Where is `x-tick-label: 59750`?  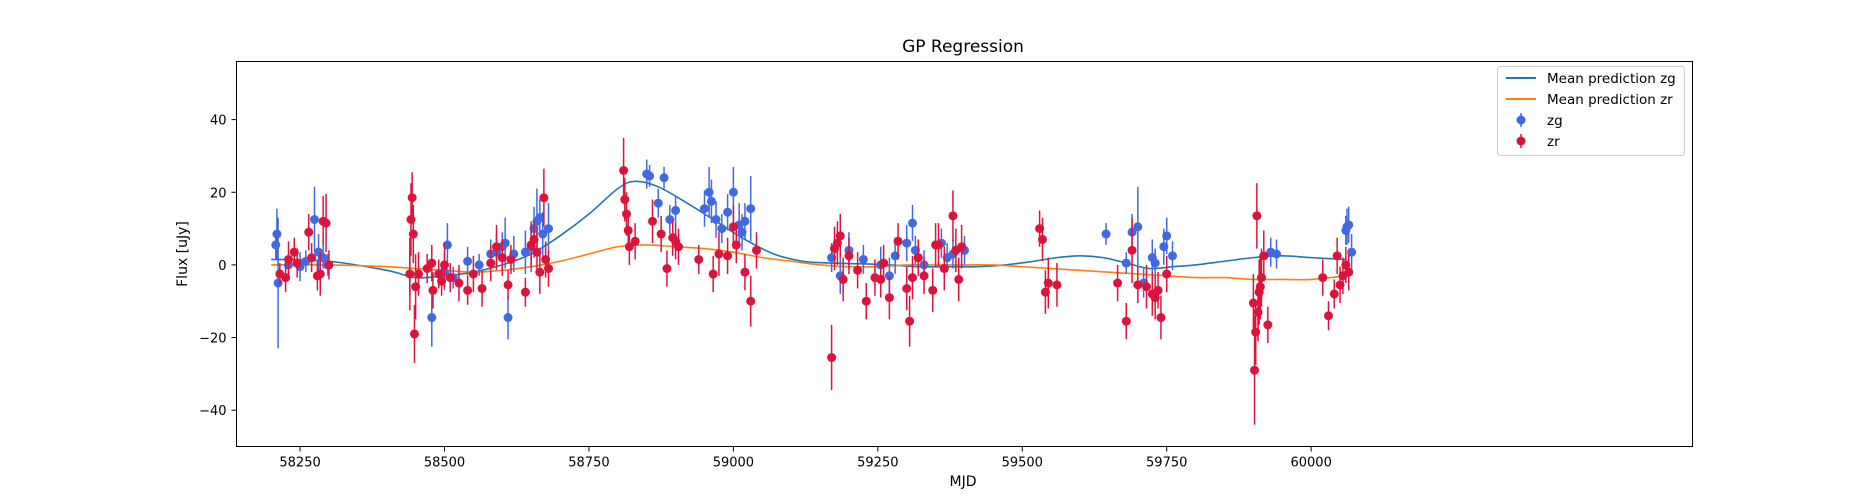
x-tick-label: 59750 is located at coordinates (1166, 463).